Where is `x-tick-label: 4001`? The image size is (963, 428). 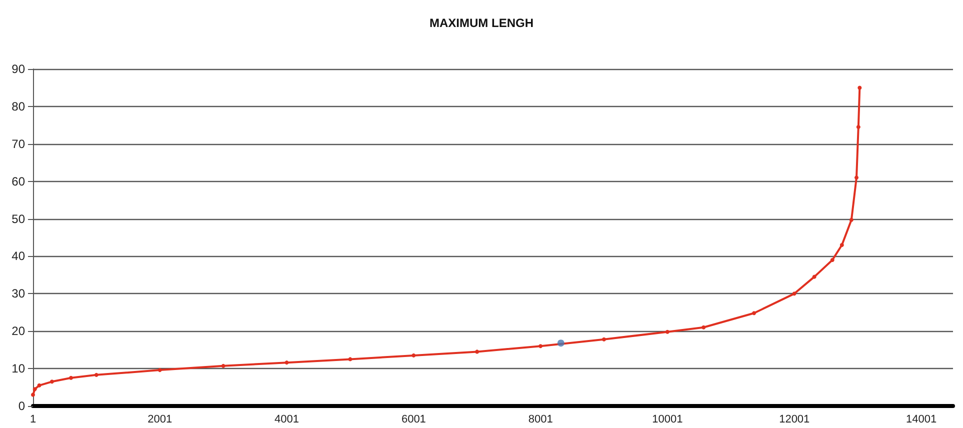 x-tick-label: 4001 is located at coordinates (287, 420).